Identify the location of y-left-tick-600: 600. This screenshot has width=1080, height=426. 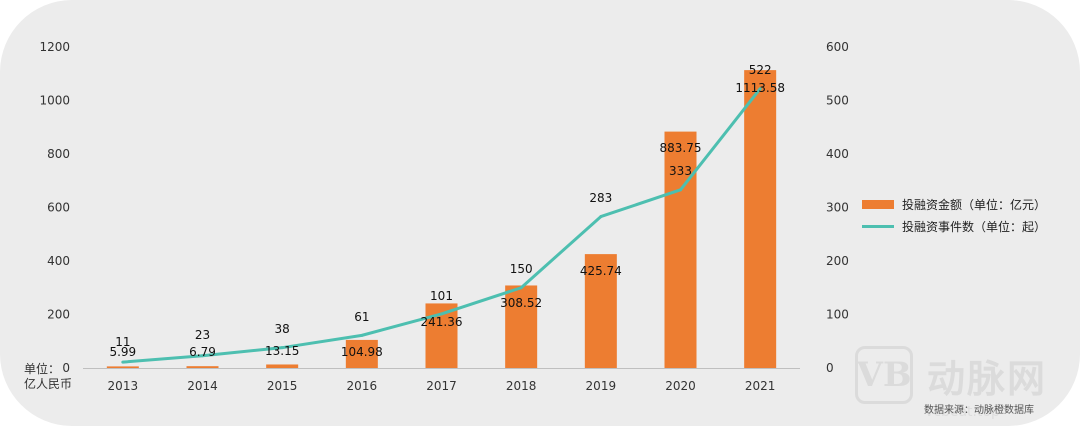
(58, 208).